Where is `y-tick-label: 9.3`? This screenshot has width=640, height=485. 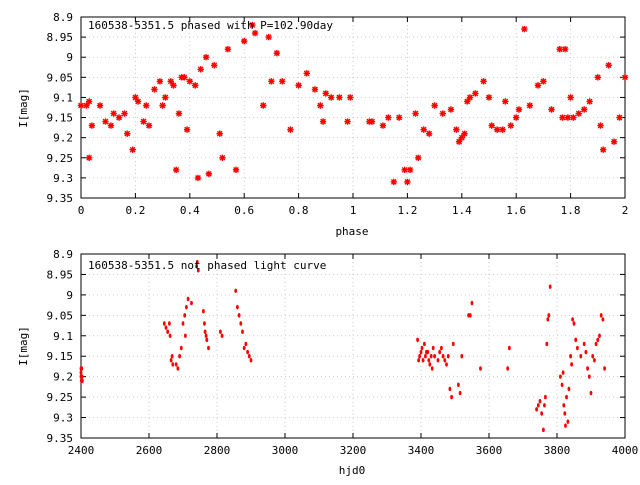
y-tick-label: 9.3 is located at coordinates (63, 418).